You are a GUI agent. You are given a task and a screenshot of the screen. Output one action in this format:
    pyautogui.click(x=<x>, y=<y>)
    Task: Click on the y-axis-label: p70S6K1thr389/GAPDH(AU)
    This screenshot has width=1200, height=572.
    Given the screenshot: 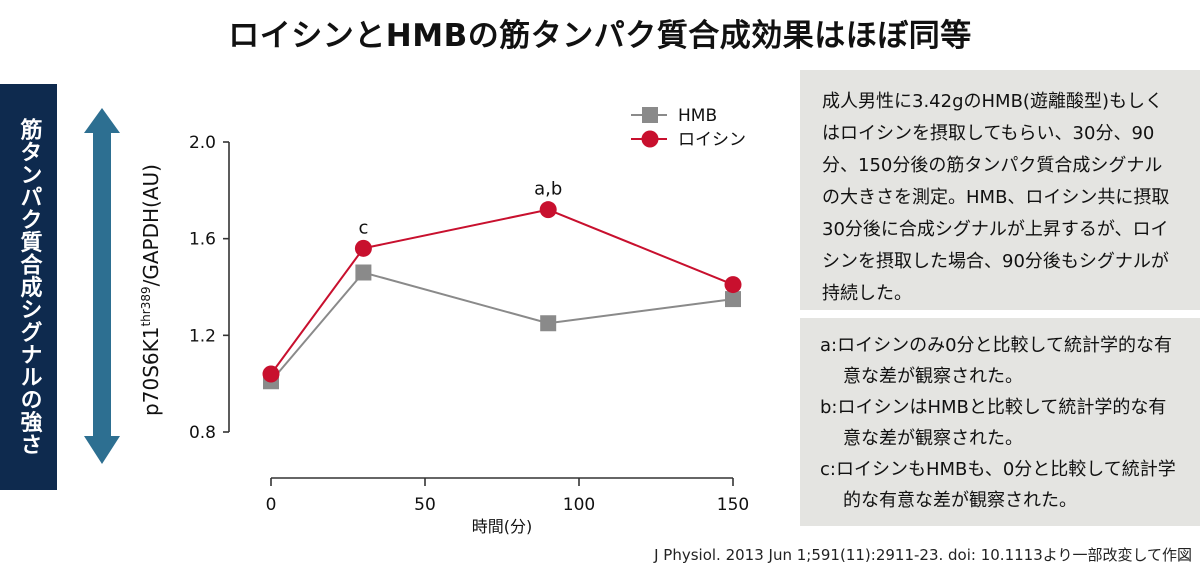 What is the action you would take?
    pyautogui.click(x=151, y=290)
    